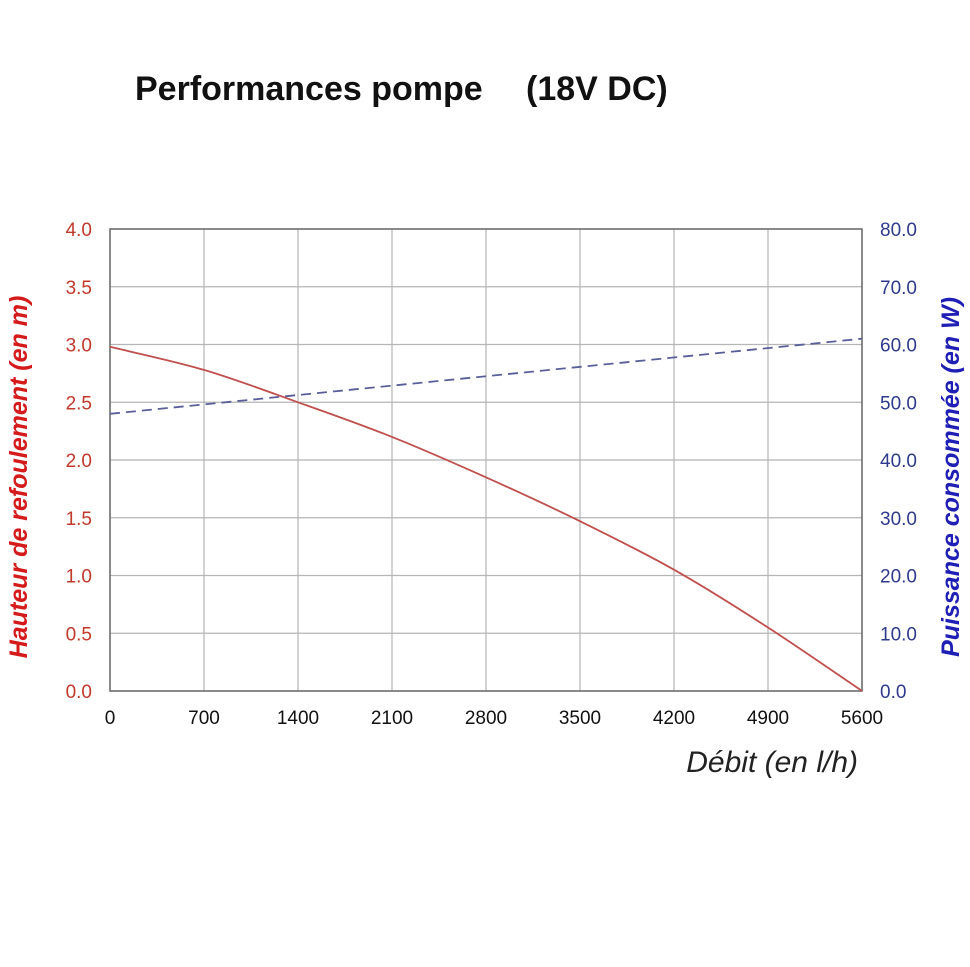 This screenshot has width=970, height=967. Describe the element at coordinates (204, 718) in the screenshot. I see `x-tick-label: 700` at that location.